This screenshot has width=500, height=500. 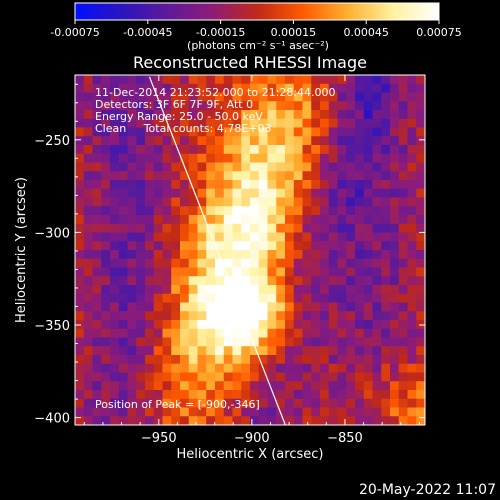 I want to click on colorbar-tick-label: -0.00045, so click(x=147, y=32).